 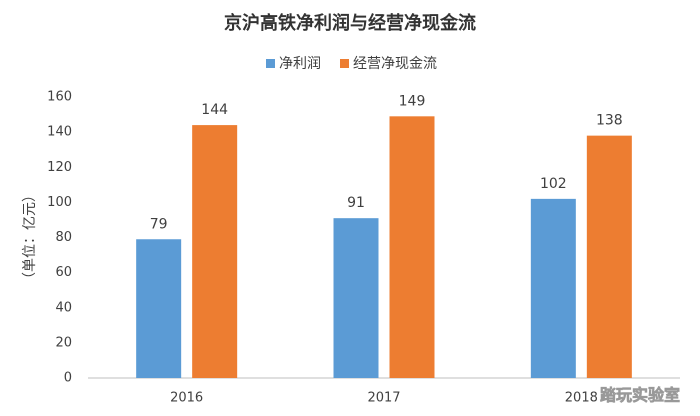 I want to click on y-tick-label: 160, so click(x=59, y=97).